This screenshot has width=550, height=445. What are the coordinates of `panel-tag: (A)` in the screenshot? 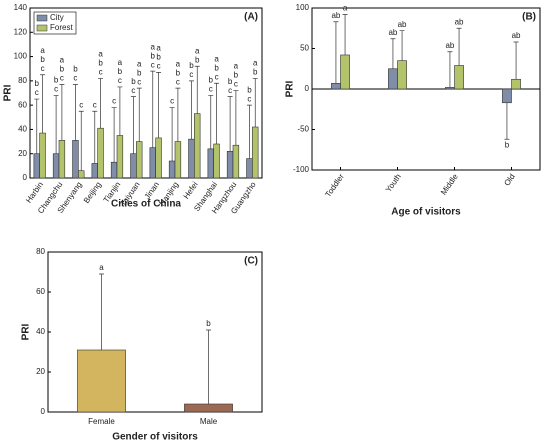 It's located at (251, 17).